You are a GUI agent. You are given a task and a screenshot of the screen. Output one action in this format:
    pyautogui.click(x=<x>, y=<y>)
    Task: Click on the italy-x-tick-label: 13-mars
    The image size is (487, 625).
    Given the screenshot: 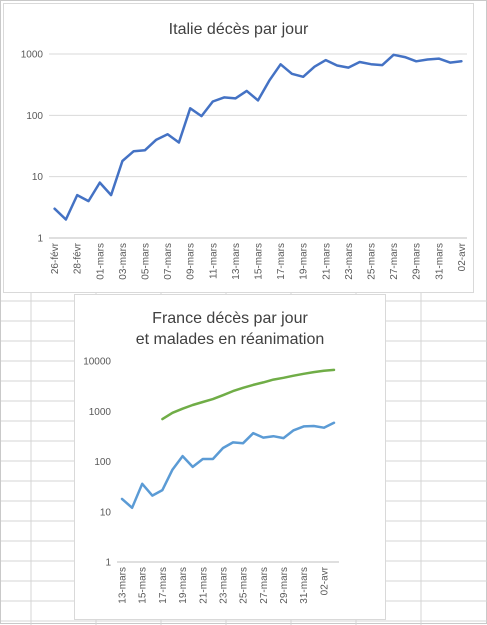 What is the action you would take?
    pyautogui.click(x=236, y=261)
    